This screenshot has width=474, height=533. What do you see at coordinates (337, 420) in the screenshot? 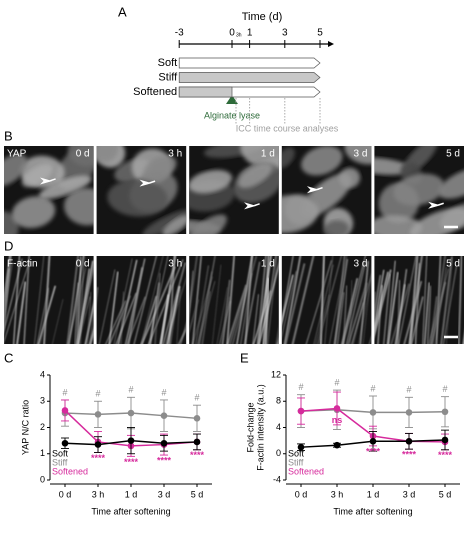
I see `significance: ns` at bounding box center [337, 420].